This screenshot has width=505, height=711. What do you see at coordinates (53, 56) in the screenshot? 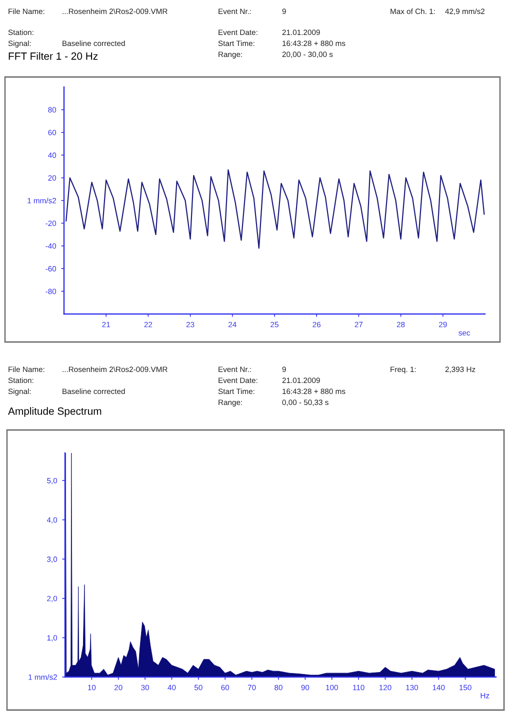
I see `chart-title: FFT Filter 1 - 20 Hz` at bounding box center [53, 56].